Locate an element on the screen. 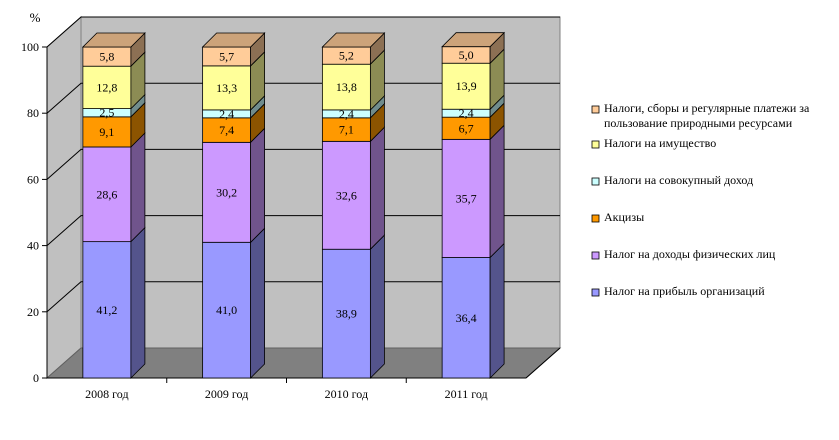 This screenshot has height=440, width=839. data-label: 5,0 is located at coordinates (466, 55).